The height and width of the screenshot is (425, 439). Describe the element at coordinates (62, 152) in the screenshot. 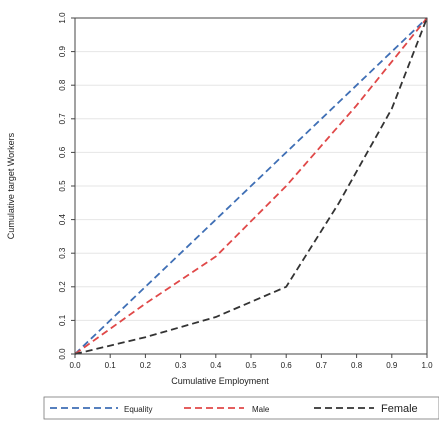

I see `y-tick-label: 0.6` at that location.